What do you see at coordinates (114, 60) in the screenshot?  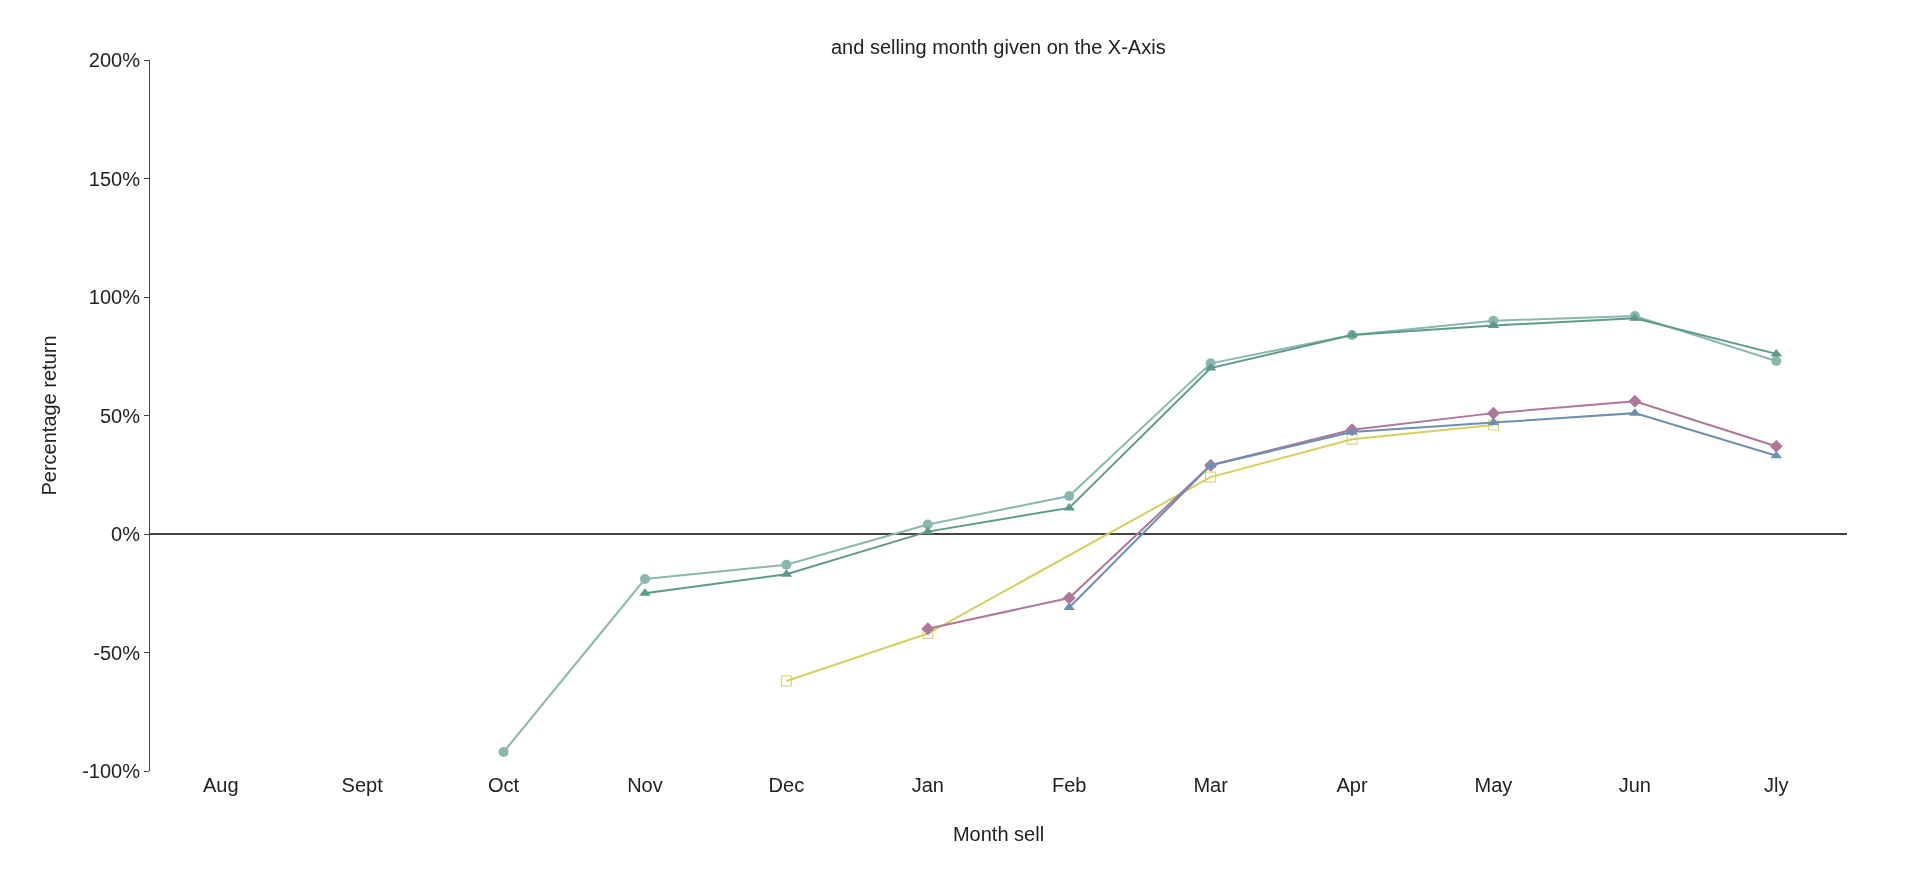 I see `y-tick-label: 200%` at bounding box center [114, 60].